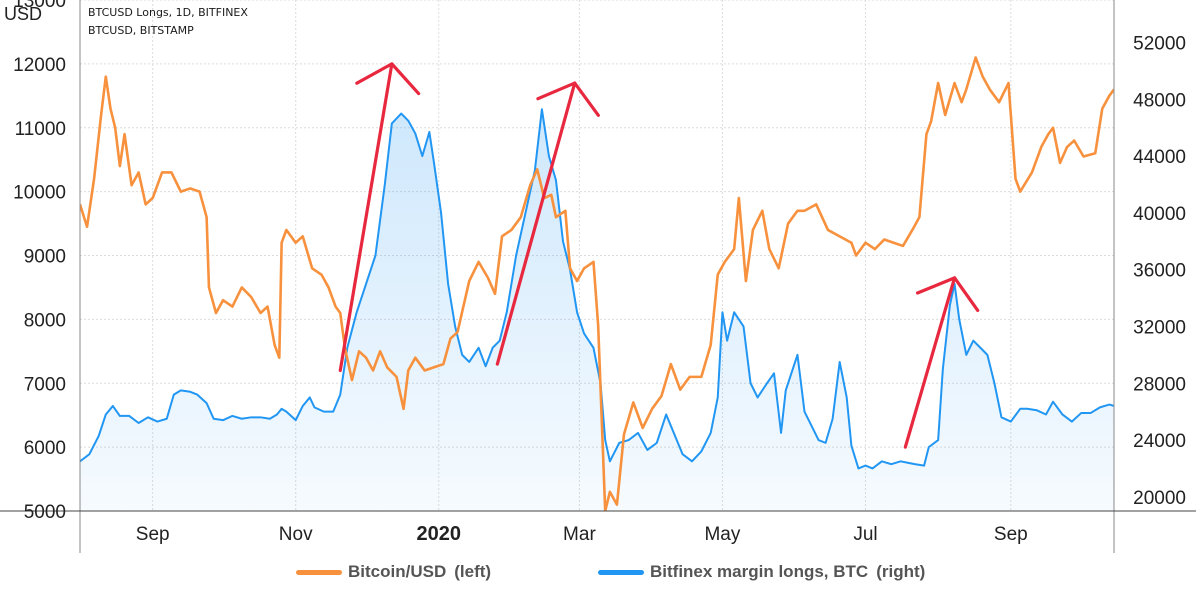 The image size is (1196, 598). What do you see at coordinates (168, 12) in the screenshot?
I see `chart-info-series-1: BTCUSD Longs, 1D, BITFINEX` at bounding box center [168, 12].